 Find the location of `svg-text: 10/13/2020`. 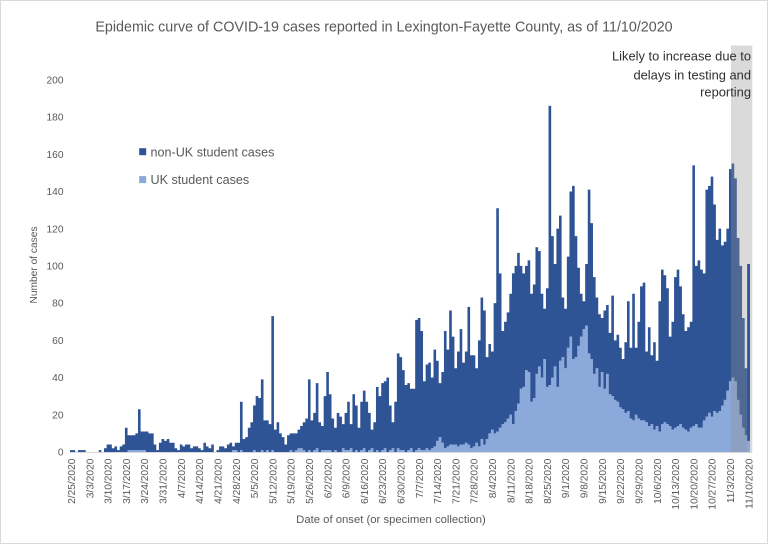

svg-text: 10/13/2020 is located at coordinates (676, 483).